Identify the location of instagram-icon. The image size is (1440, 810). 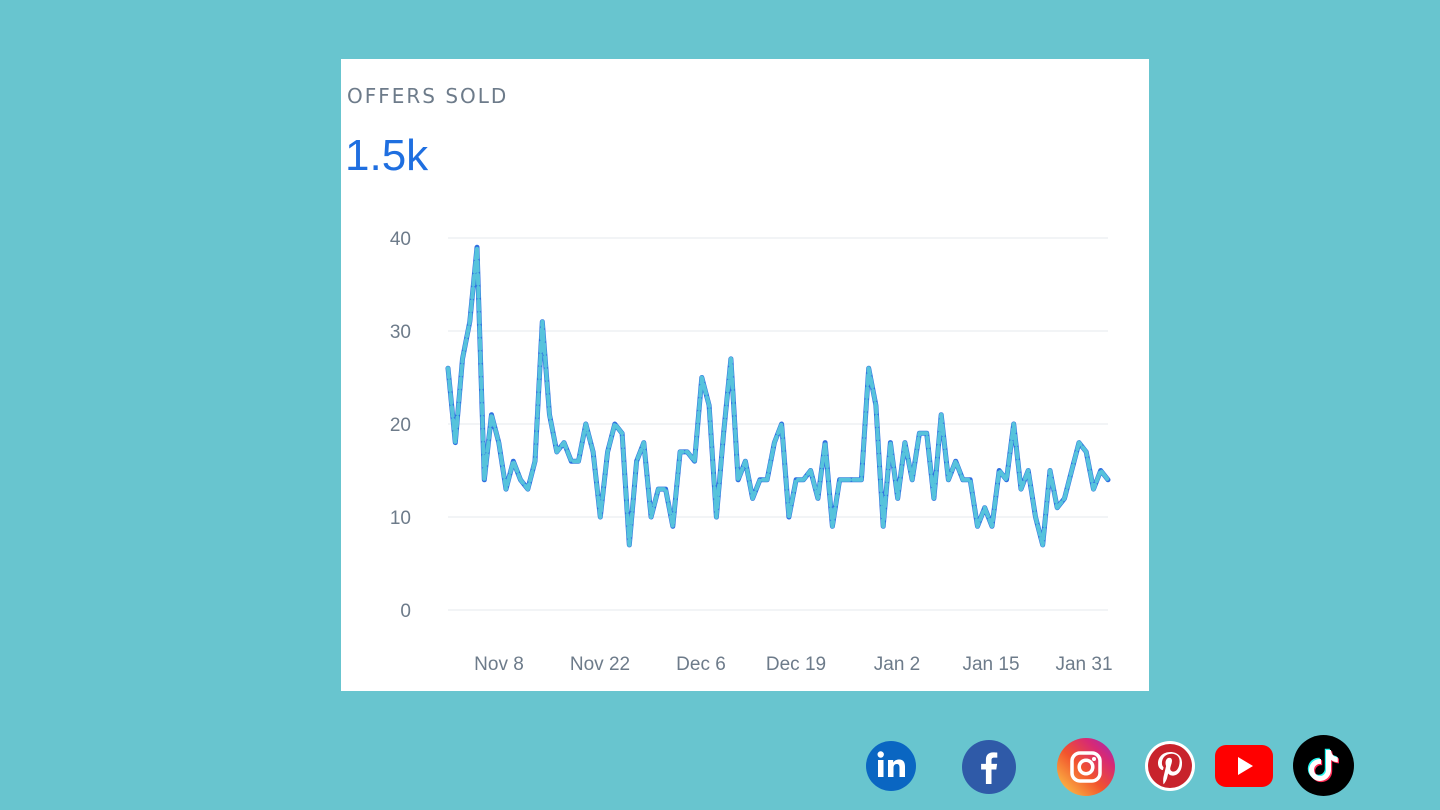
(1086, 767).